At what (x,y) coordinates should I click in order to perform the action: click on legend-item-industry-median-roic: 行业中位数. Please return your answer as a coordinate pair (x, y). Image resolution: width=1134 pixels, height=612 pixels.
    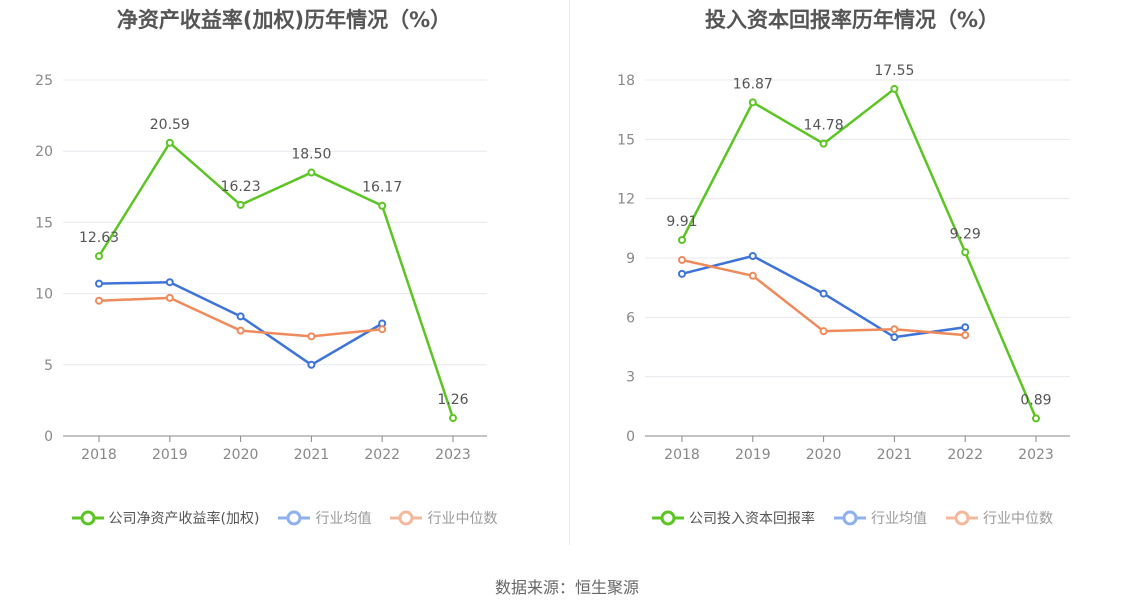
    Looking at the image, I should click on (999, 518).